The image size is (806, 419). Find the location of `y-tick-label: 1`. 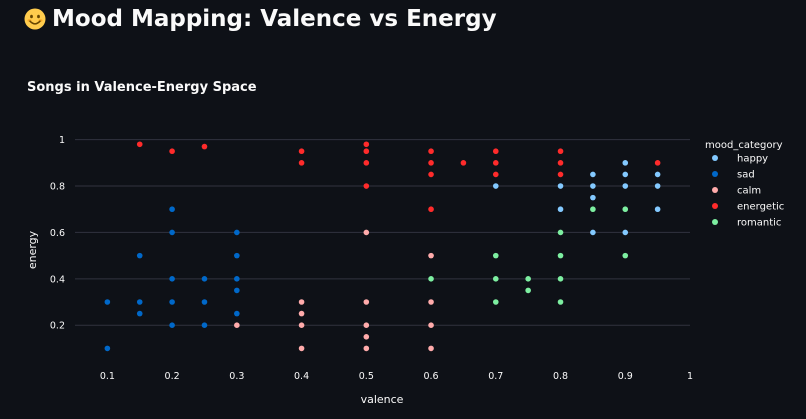

y-tick-label: 1 is located at coordinates (62, 140).